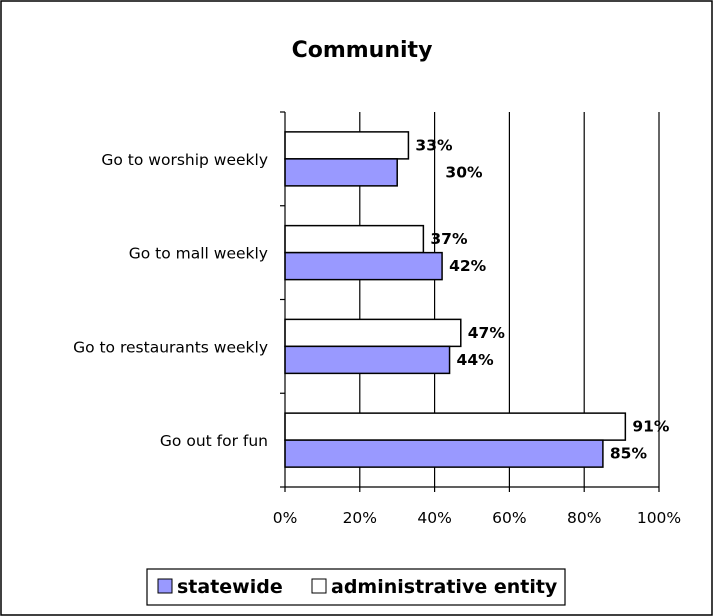 This screenshot has height=616, width=713. I want to click on bar-administrative-entity-go-to-worship-weekly, so click(347, 145).